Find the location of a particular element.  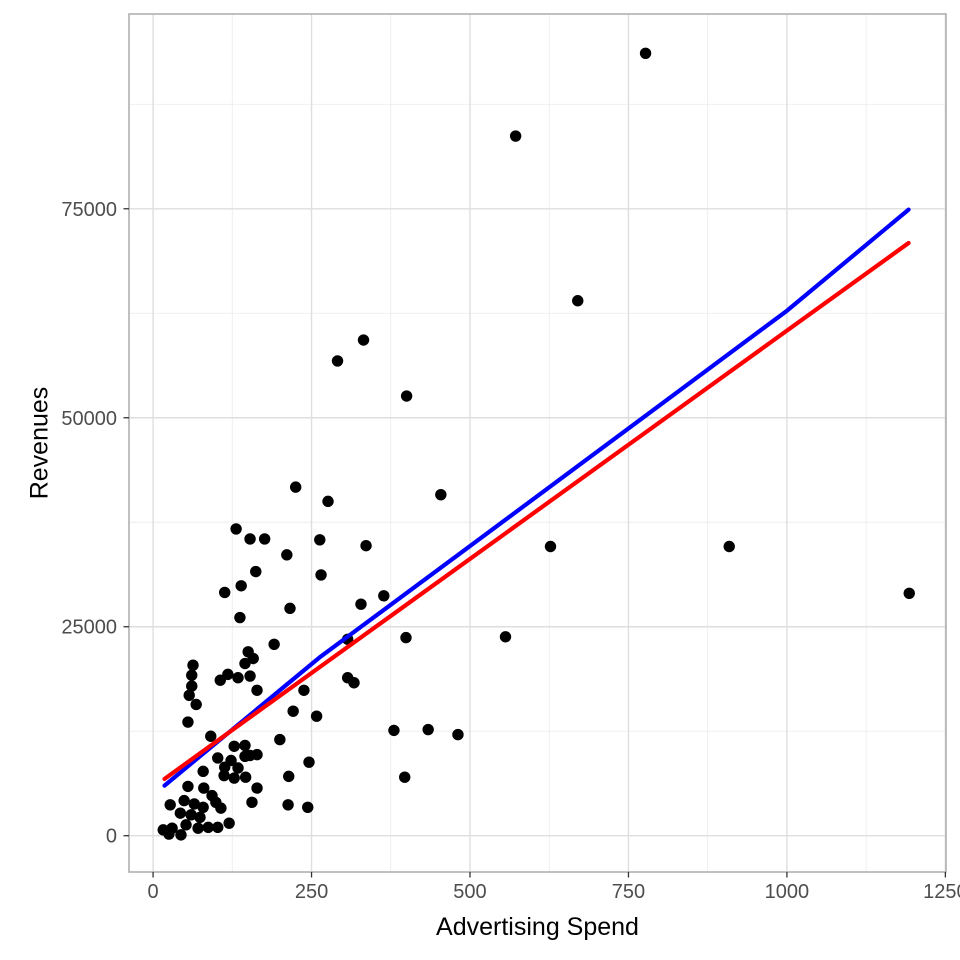

x-tick-label: 250 is located at coordinates (311, 892).